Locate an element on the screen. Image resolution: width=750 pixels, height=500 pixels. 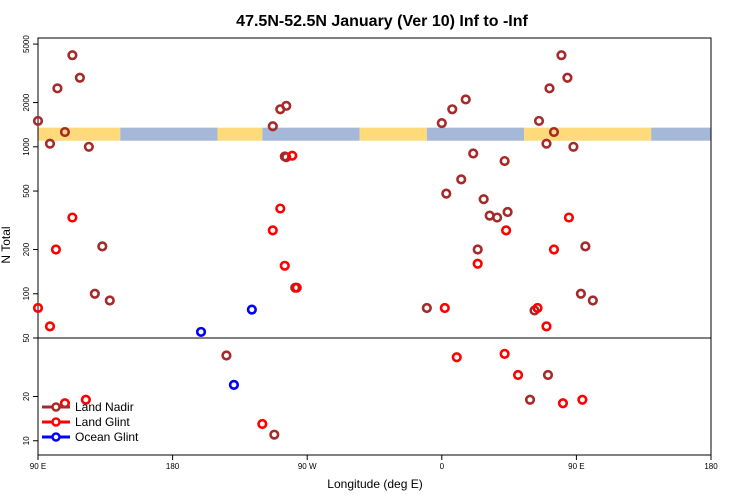
legend-label: Land Glint is located at coordinates (102, 422).